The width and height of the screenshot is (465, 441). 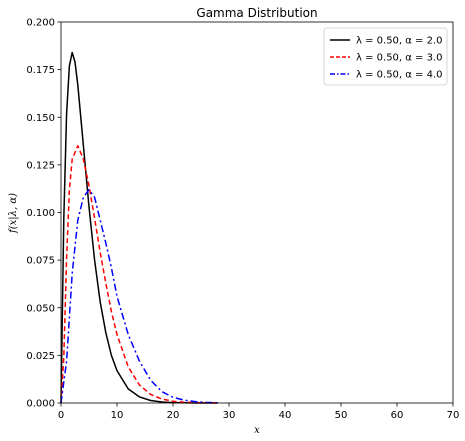 I want to click on legend-entry-3: λ = 0.50, α = 4.0, so click(x=399, y=75).